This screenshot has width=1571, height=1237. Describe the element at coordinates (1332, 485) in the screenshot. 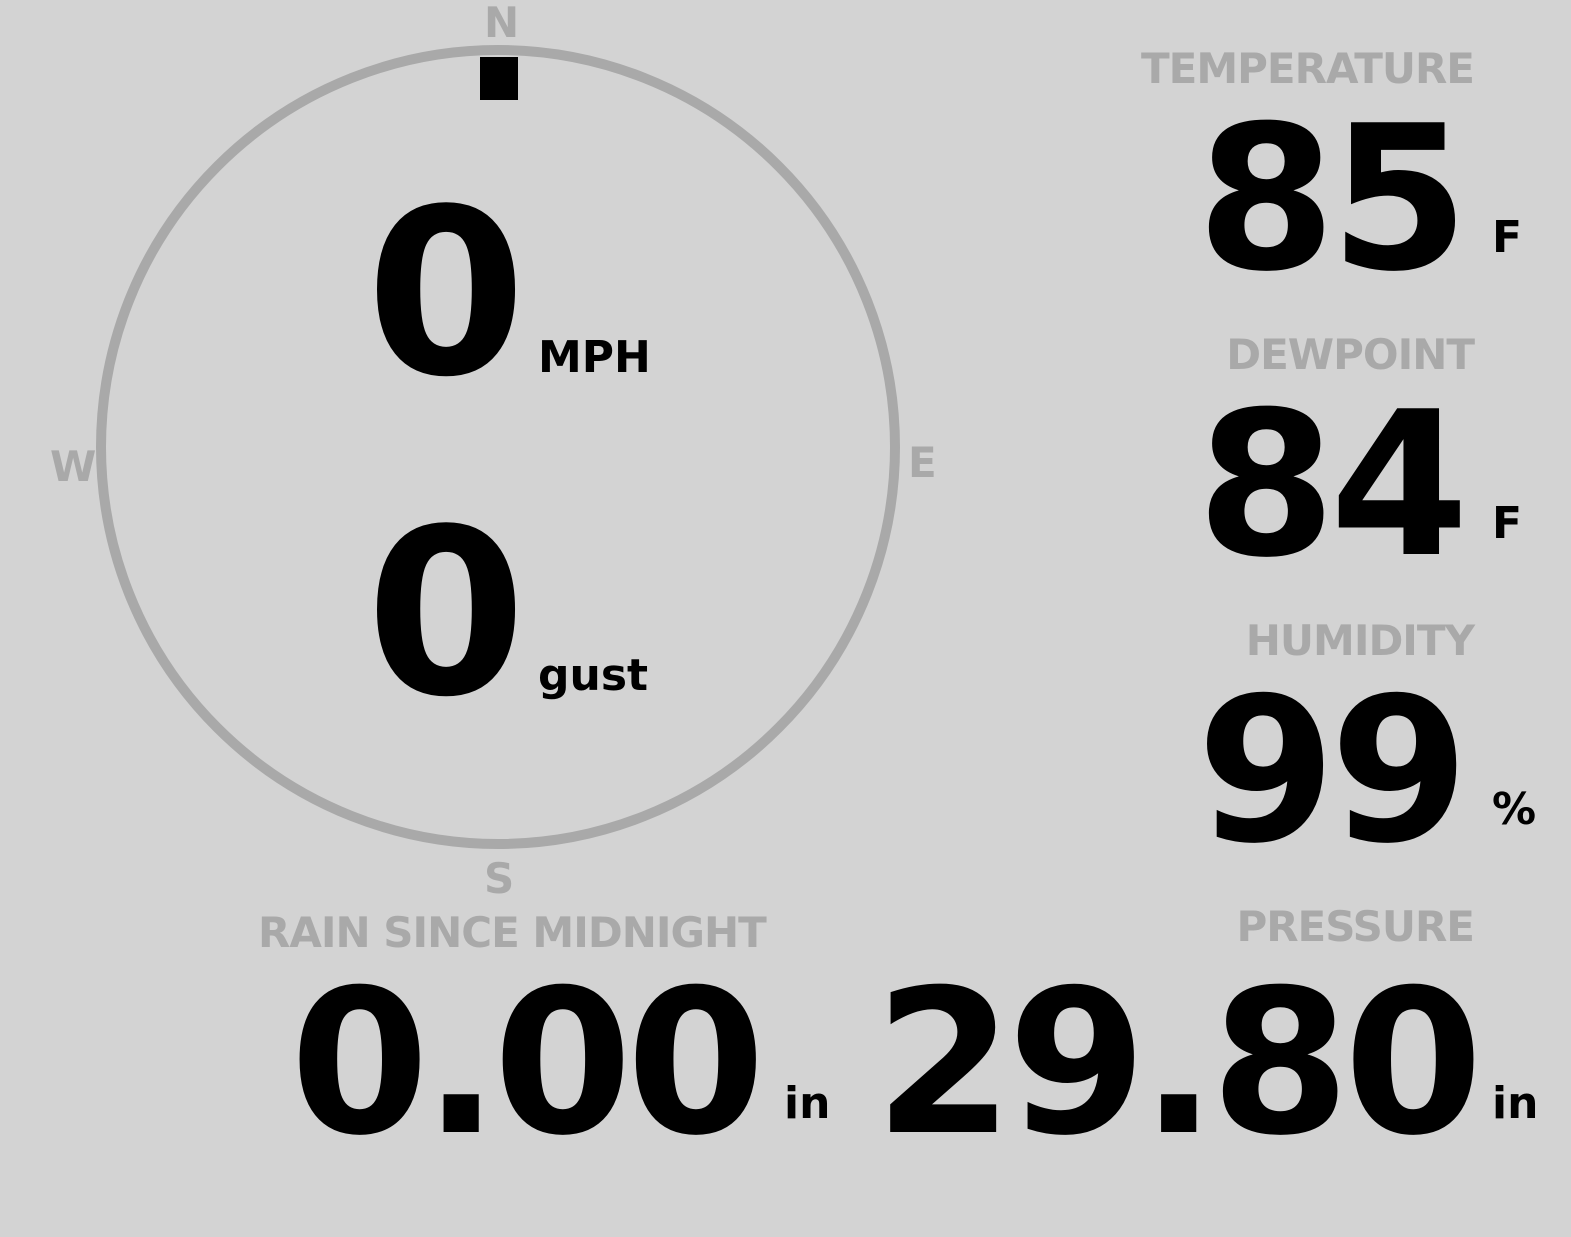

I see `dewpoint-value: 84` at that location.